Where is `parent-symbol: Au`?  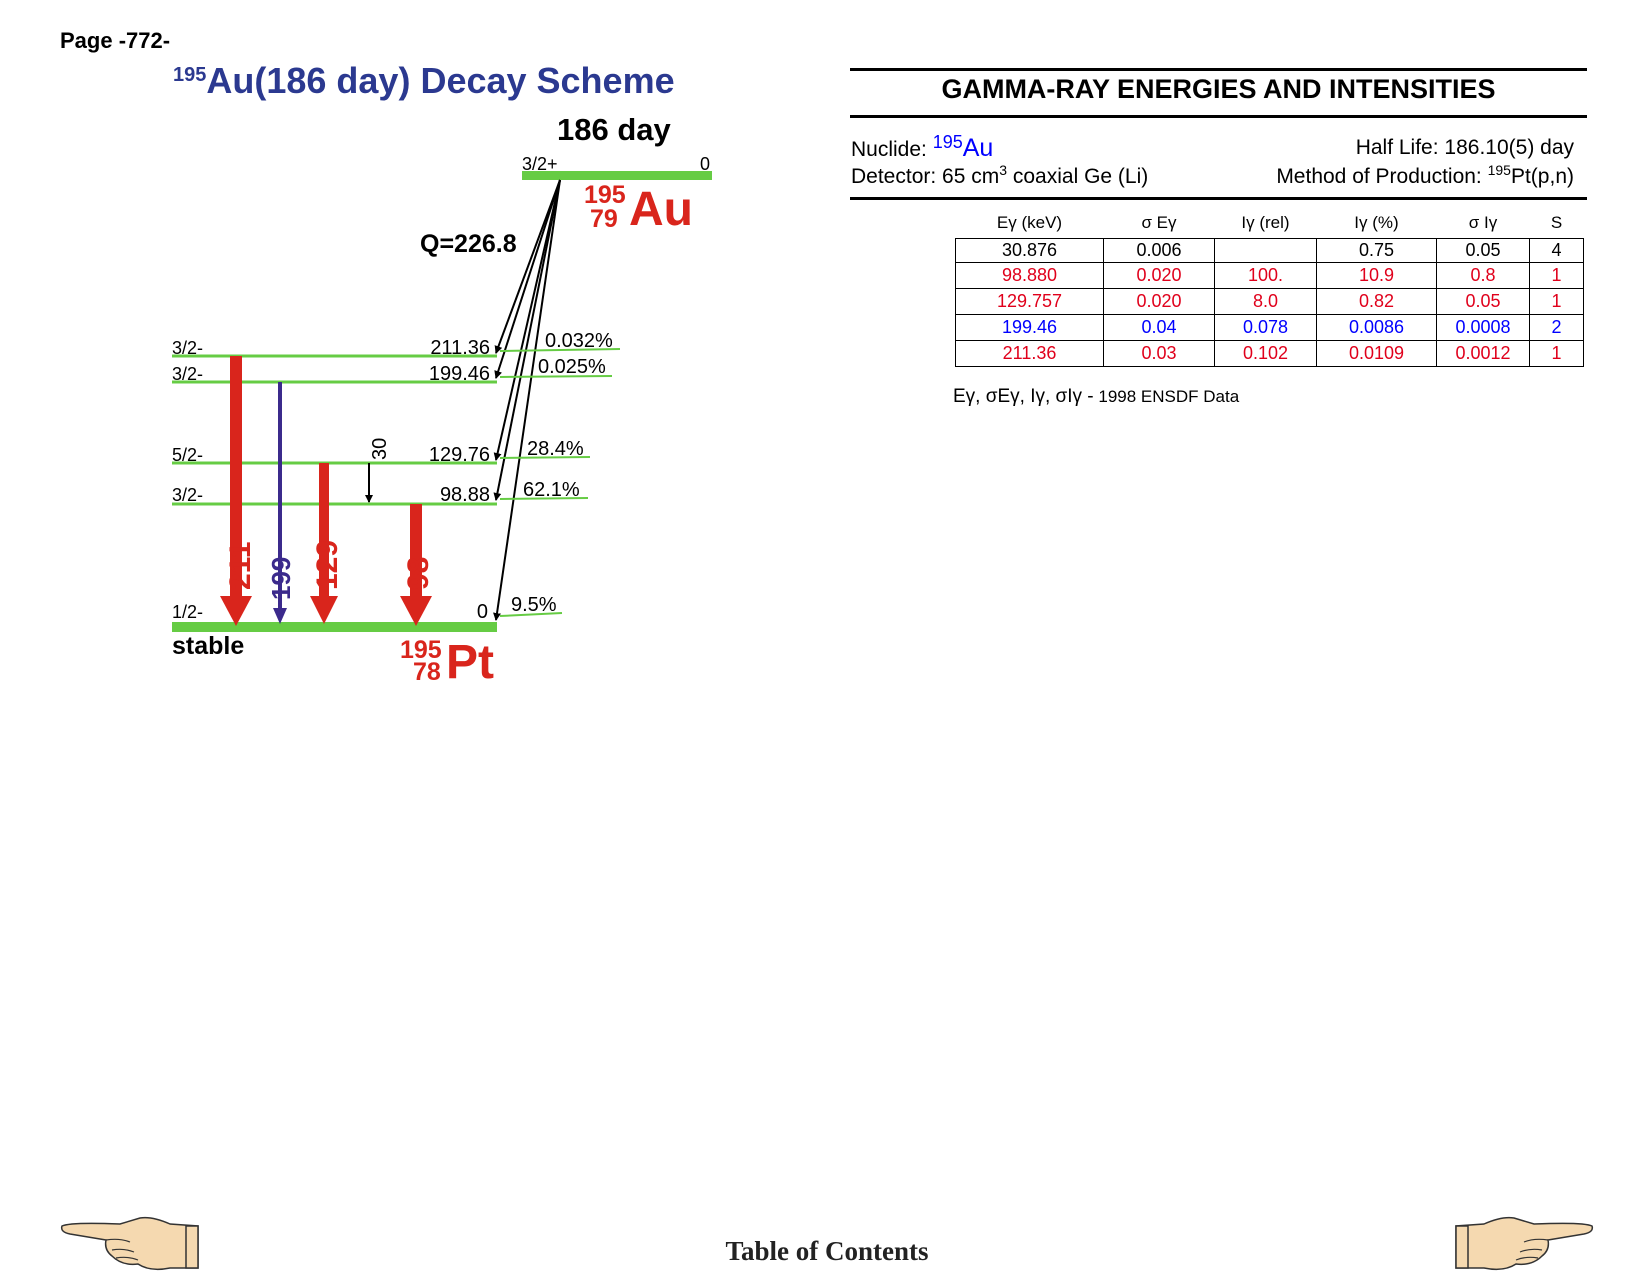 parent-symbol: Au is located at coordinates (661, 209).